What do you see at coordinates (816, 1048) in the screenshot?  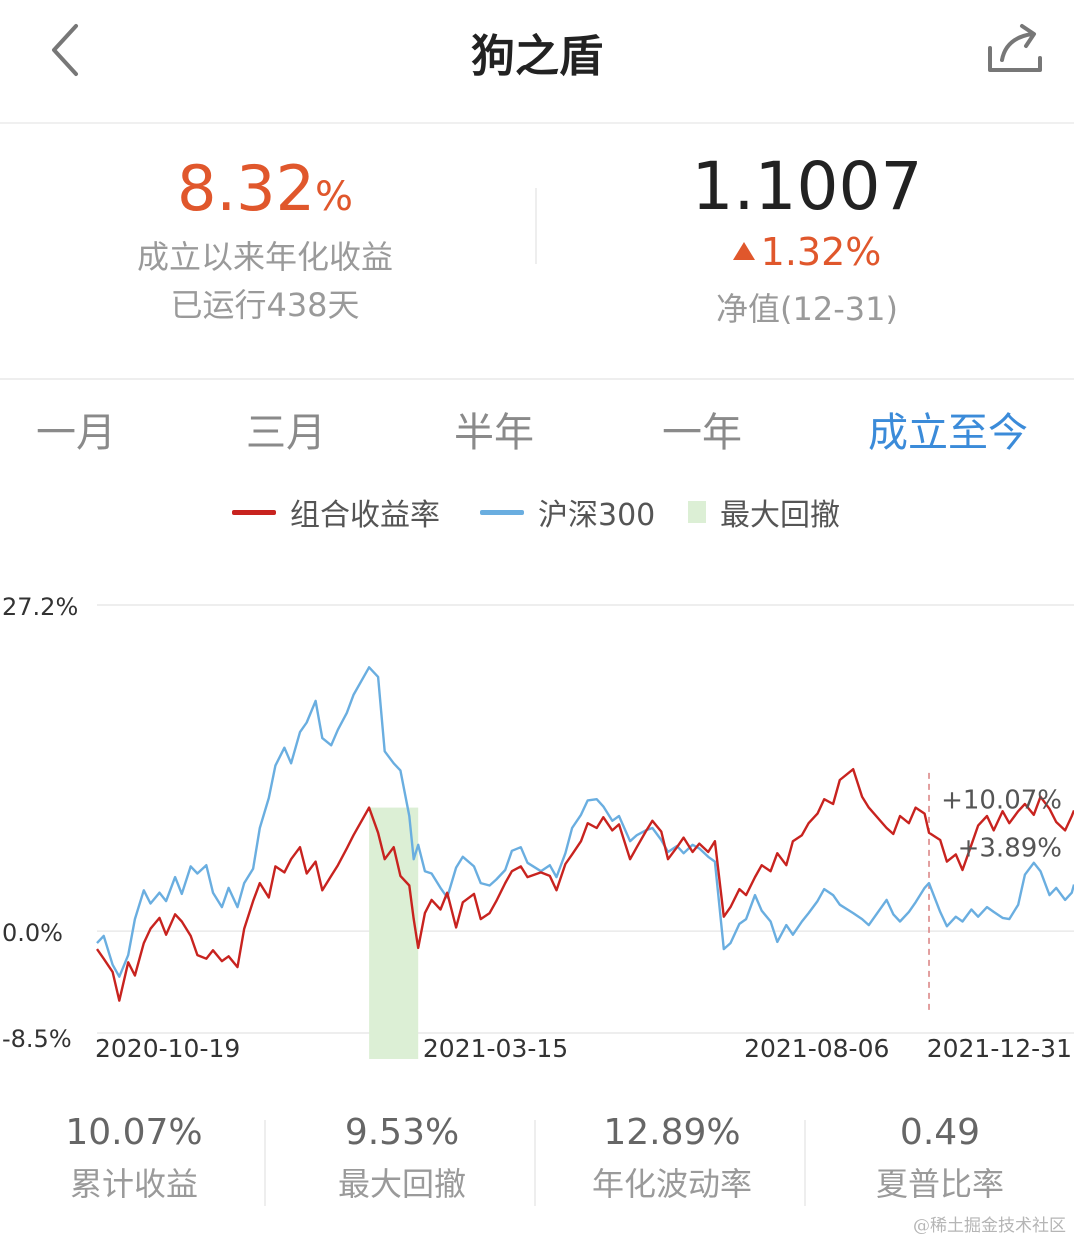 I see `x-tick-label: 2021-08-06` at bounding box center [816, 1048].